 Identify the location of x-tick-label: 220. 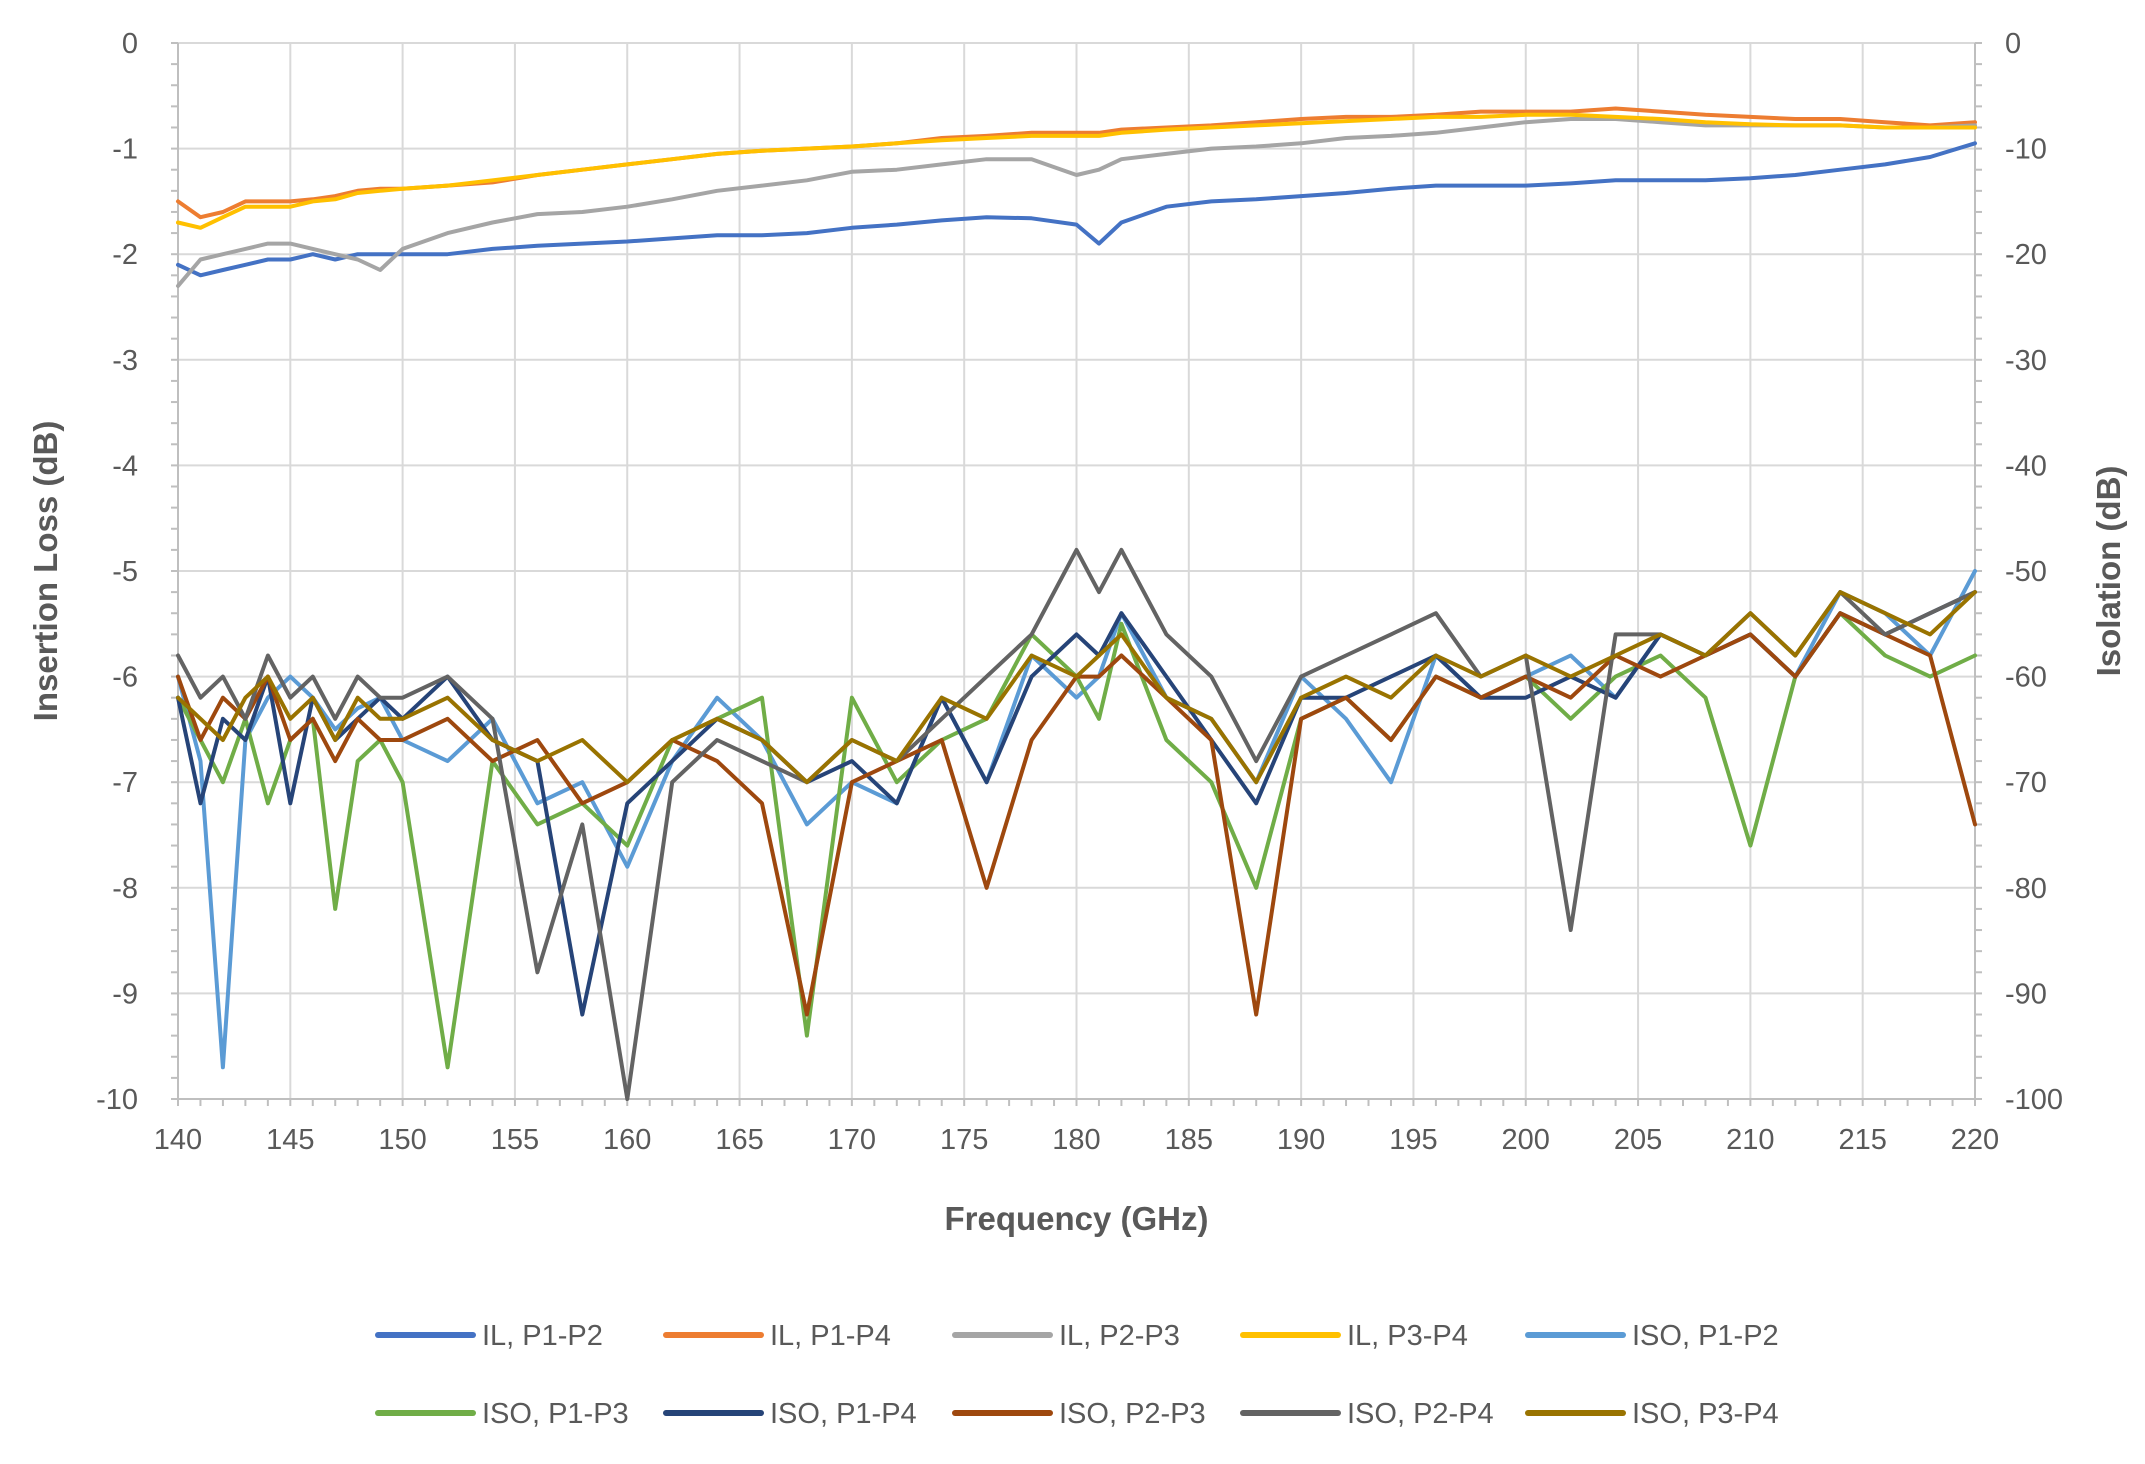
(1975, 1140).